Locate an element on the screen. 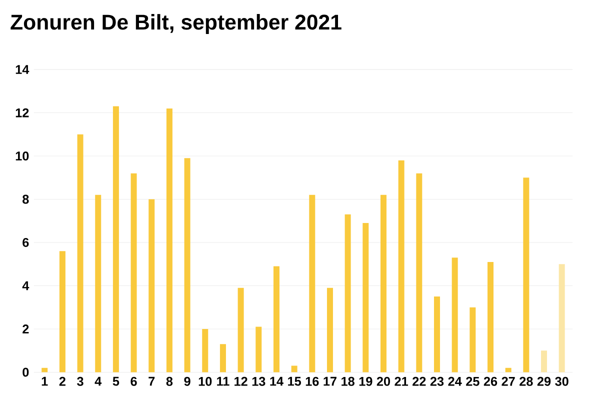  y-tick-label: 0 is located at coordinates (25, 372).